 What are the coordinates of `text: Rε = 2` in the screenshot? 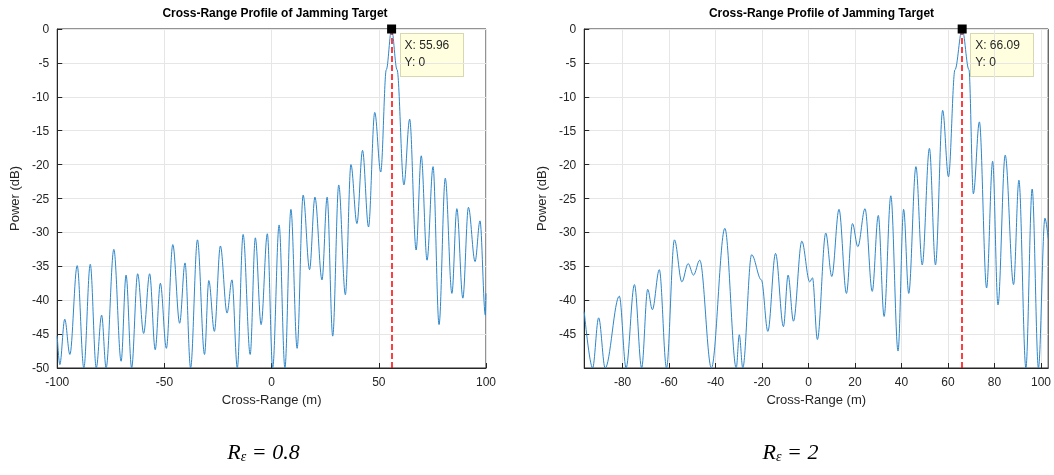 It's located at (790, 451).